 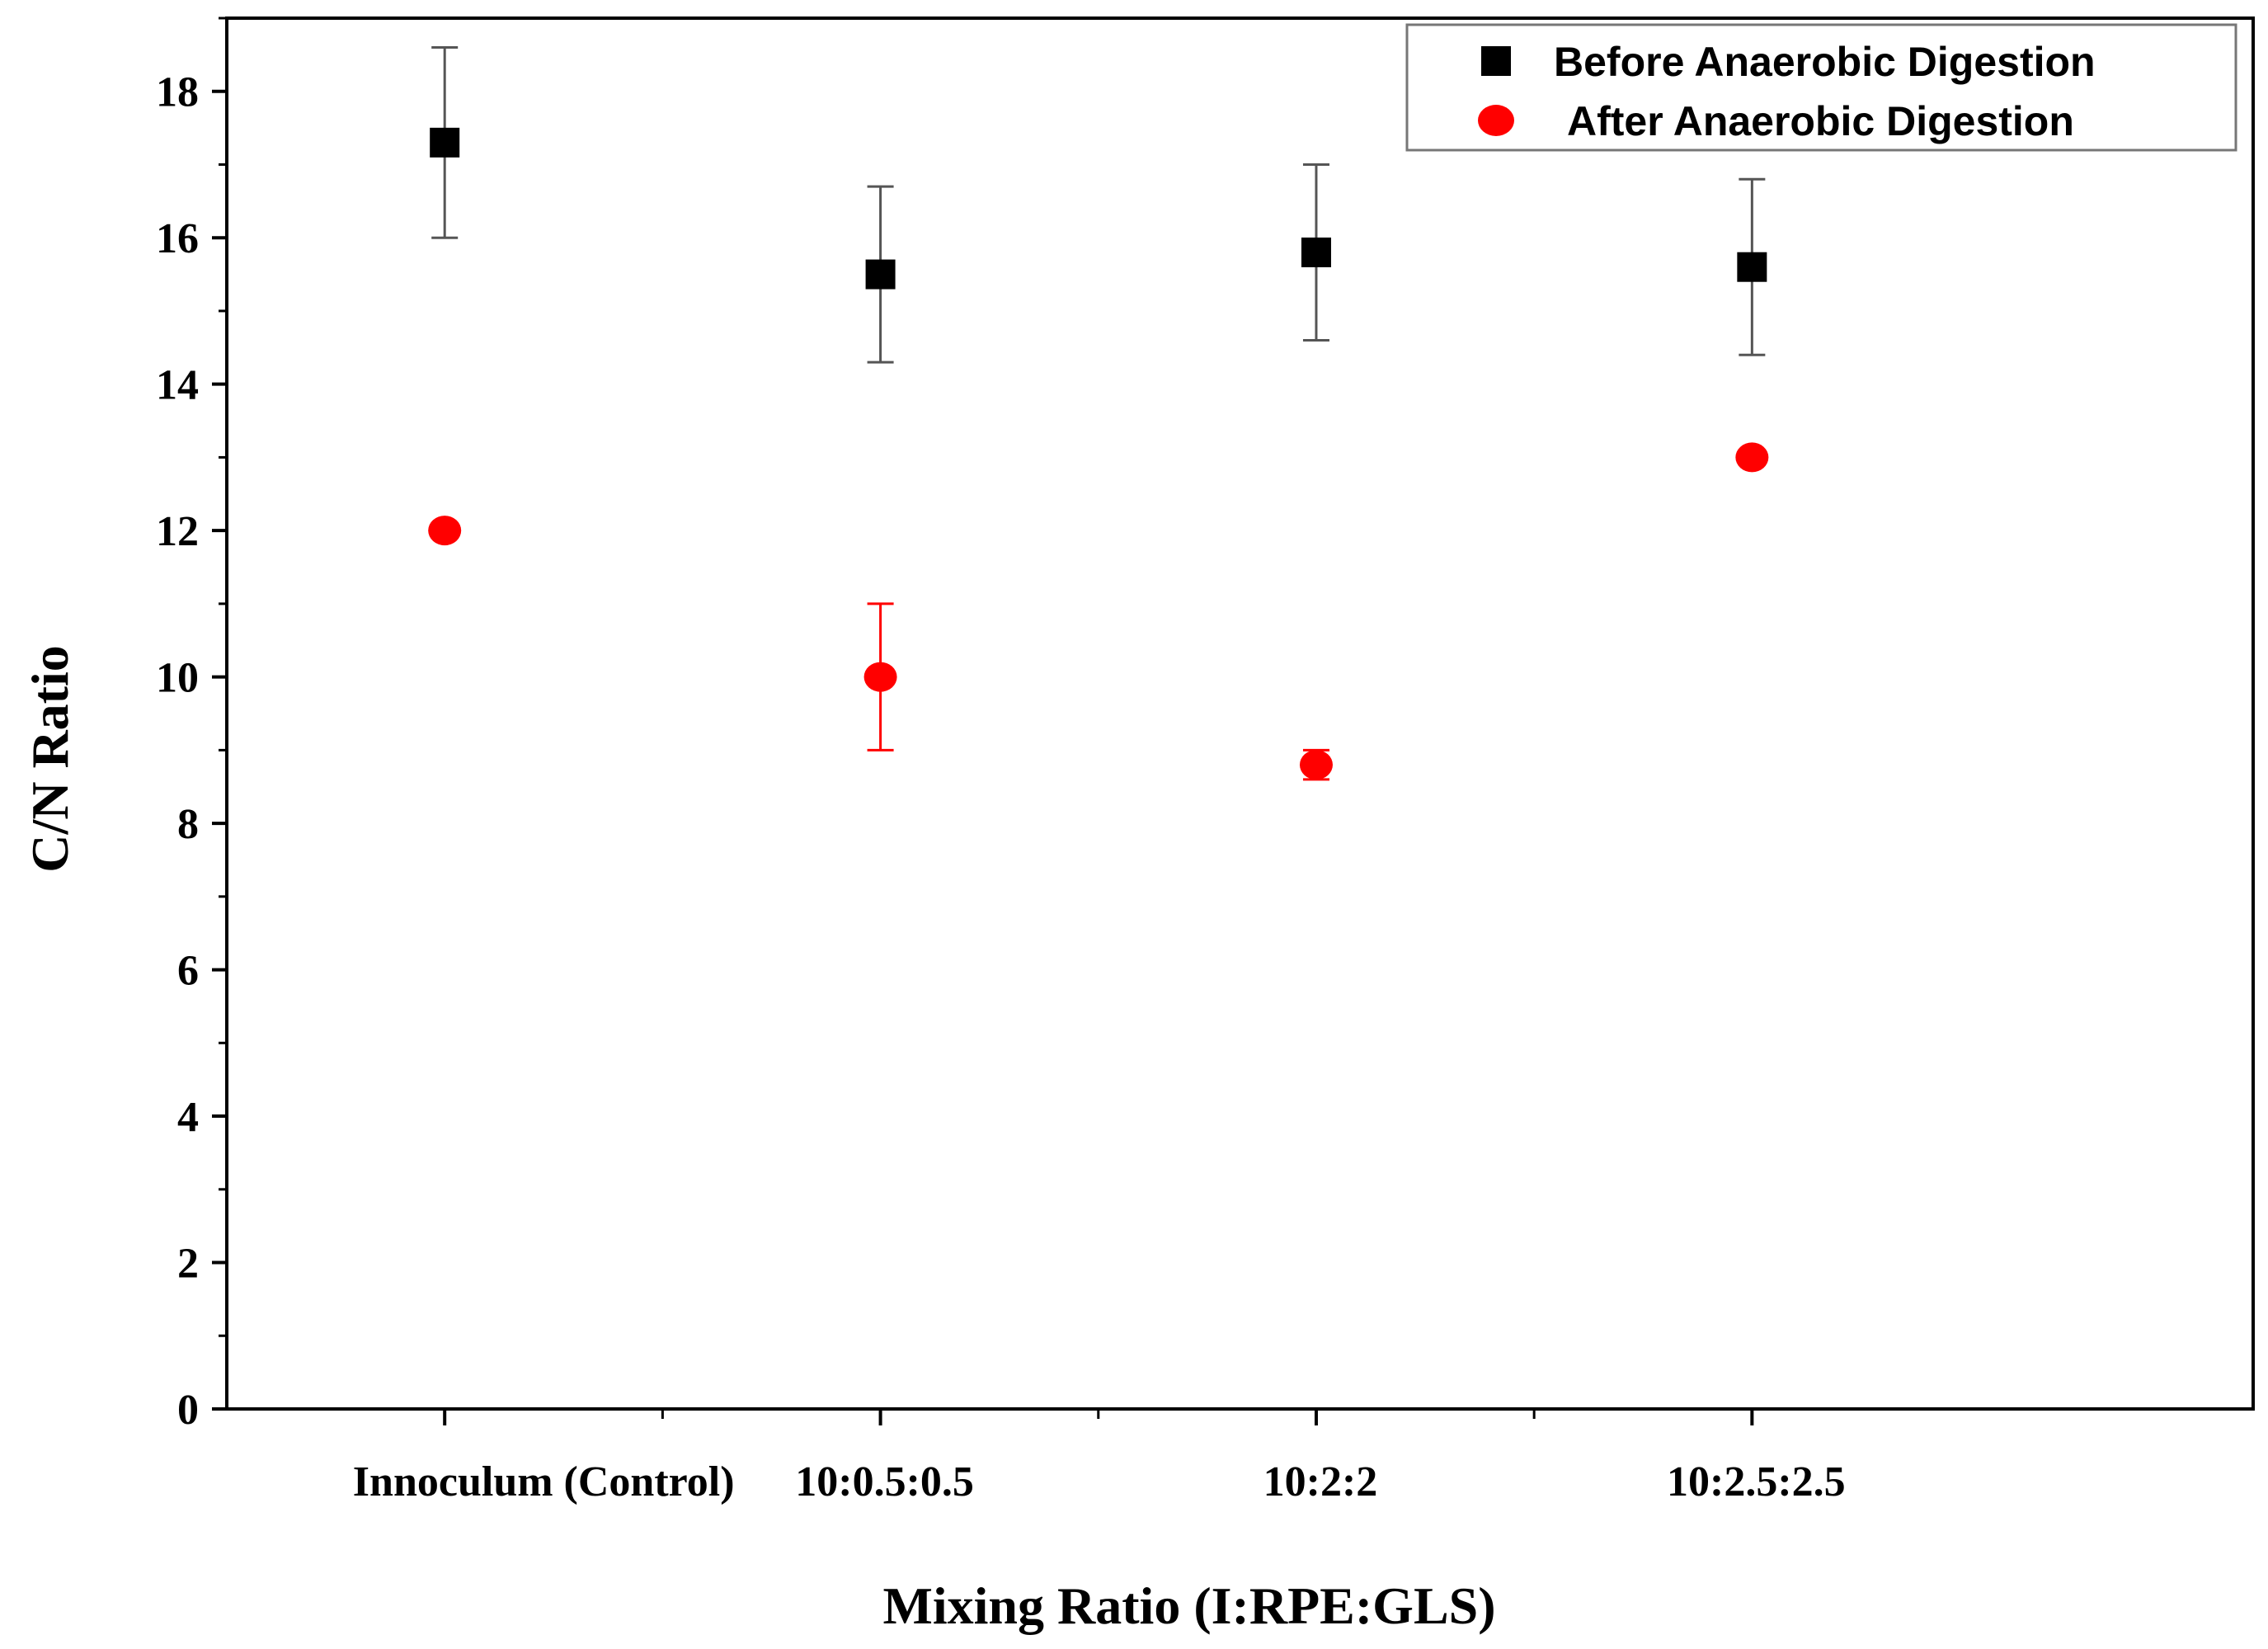 I want to click on series-after, so click(x=1098, y=611).